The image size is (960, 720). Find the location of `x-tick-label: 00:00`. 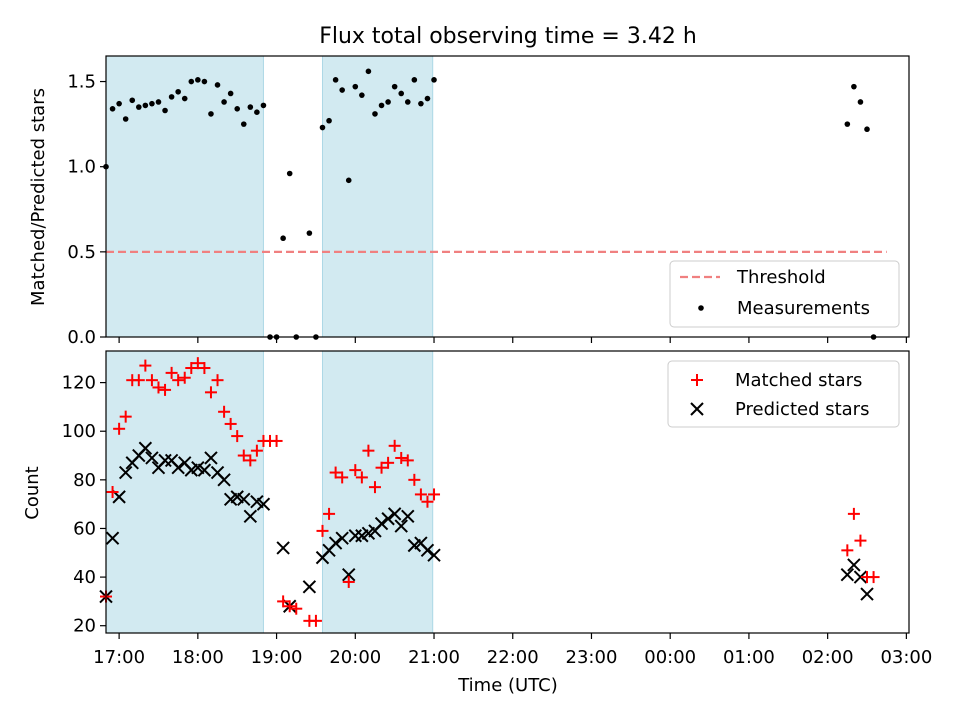

x-tick-label: 00:00 is located at coordinates (670, 657).